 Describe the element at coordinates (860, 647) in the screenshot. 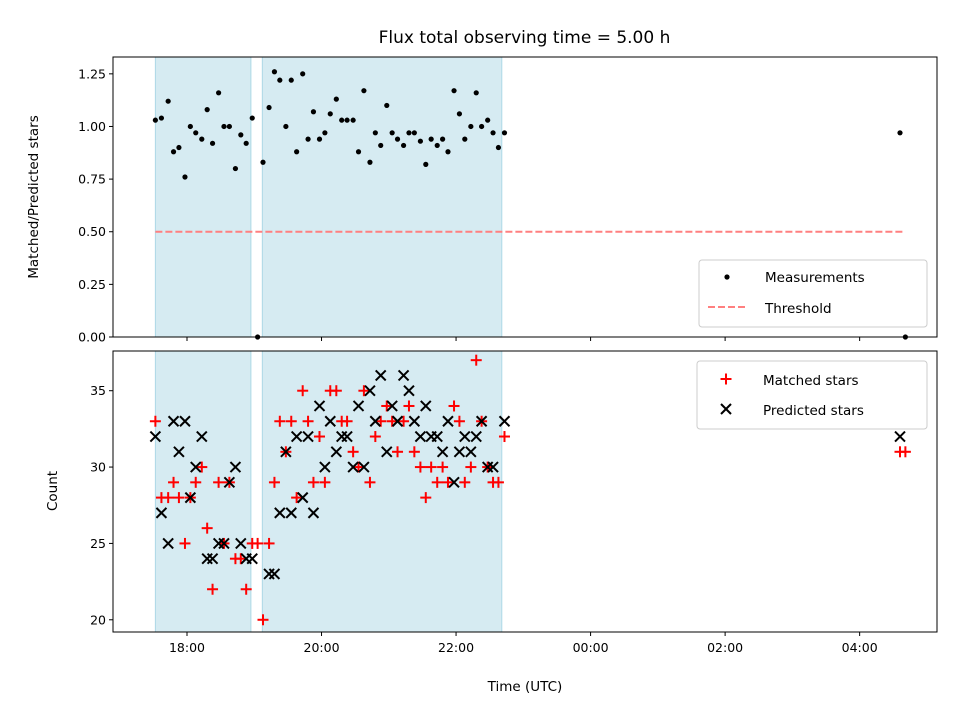

I see `x-tick-label: 04:00` at that location.